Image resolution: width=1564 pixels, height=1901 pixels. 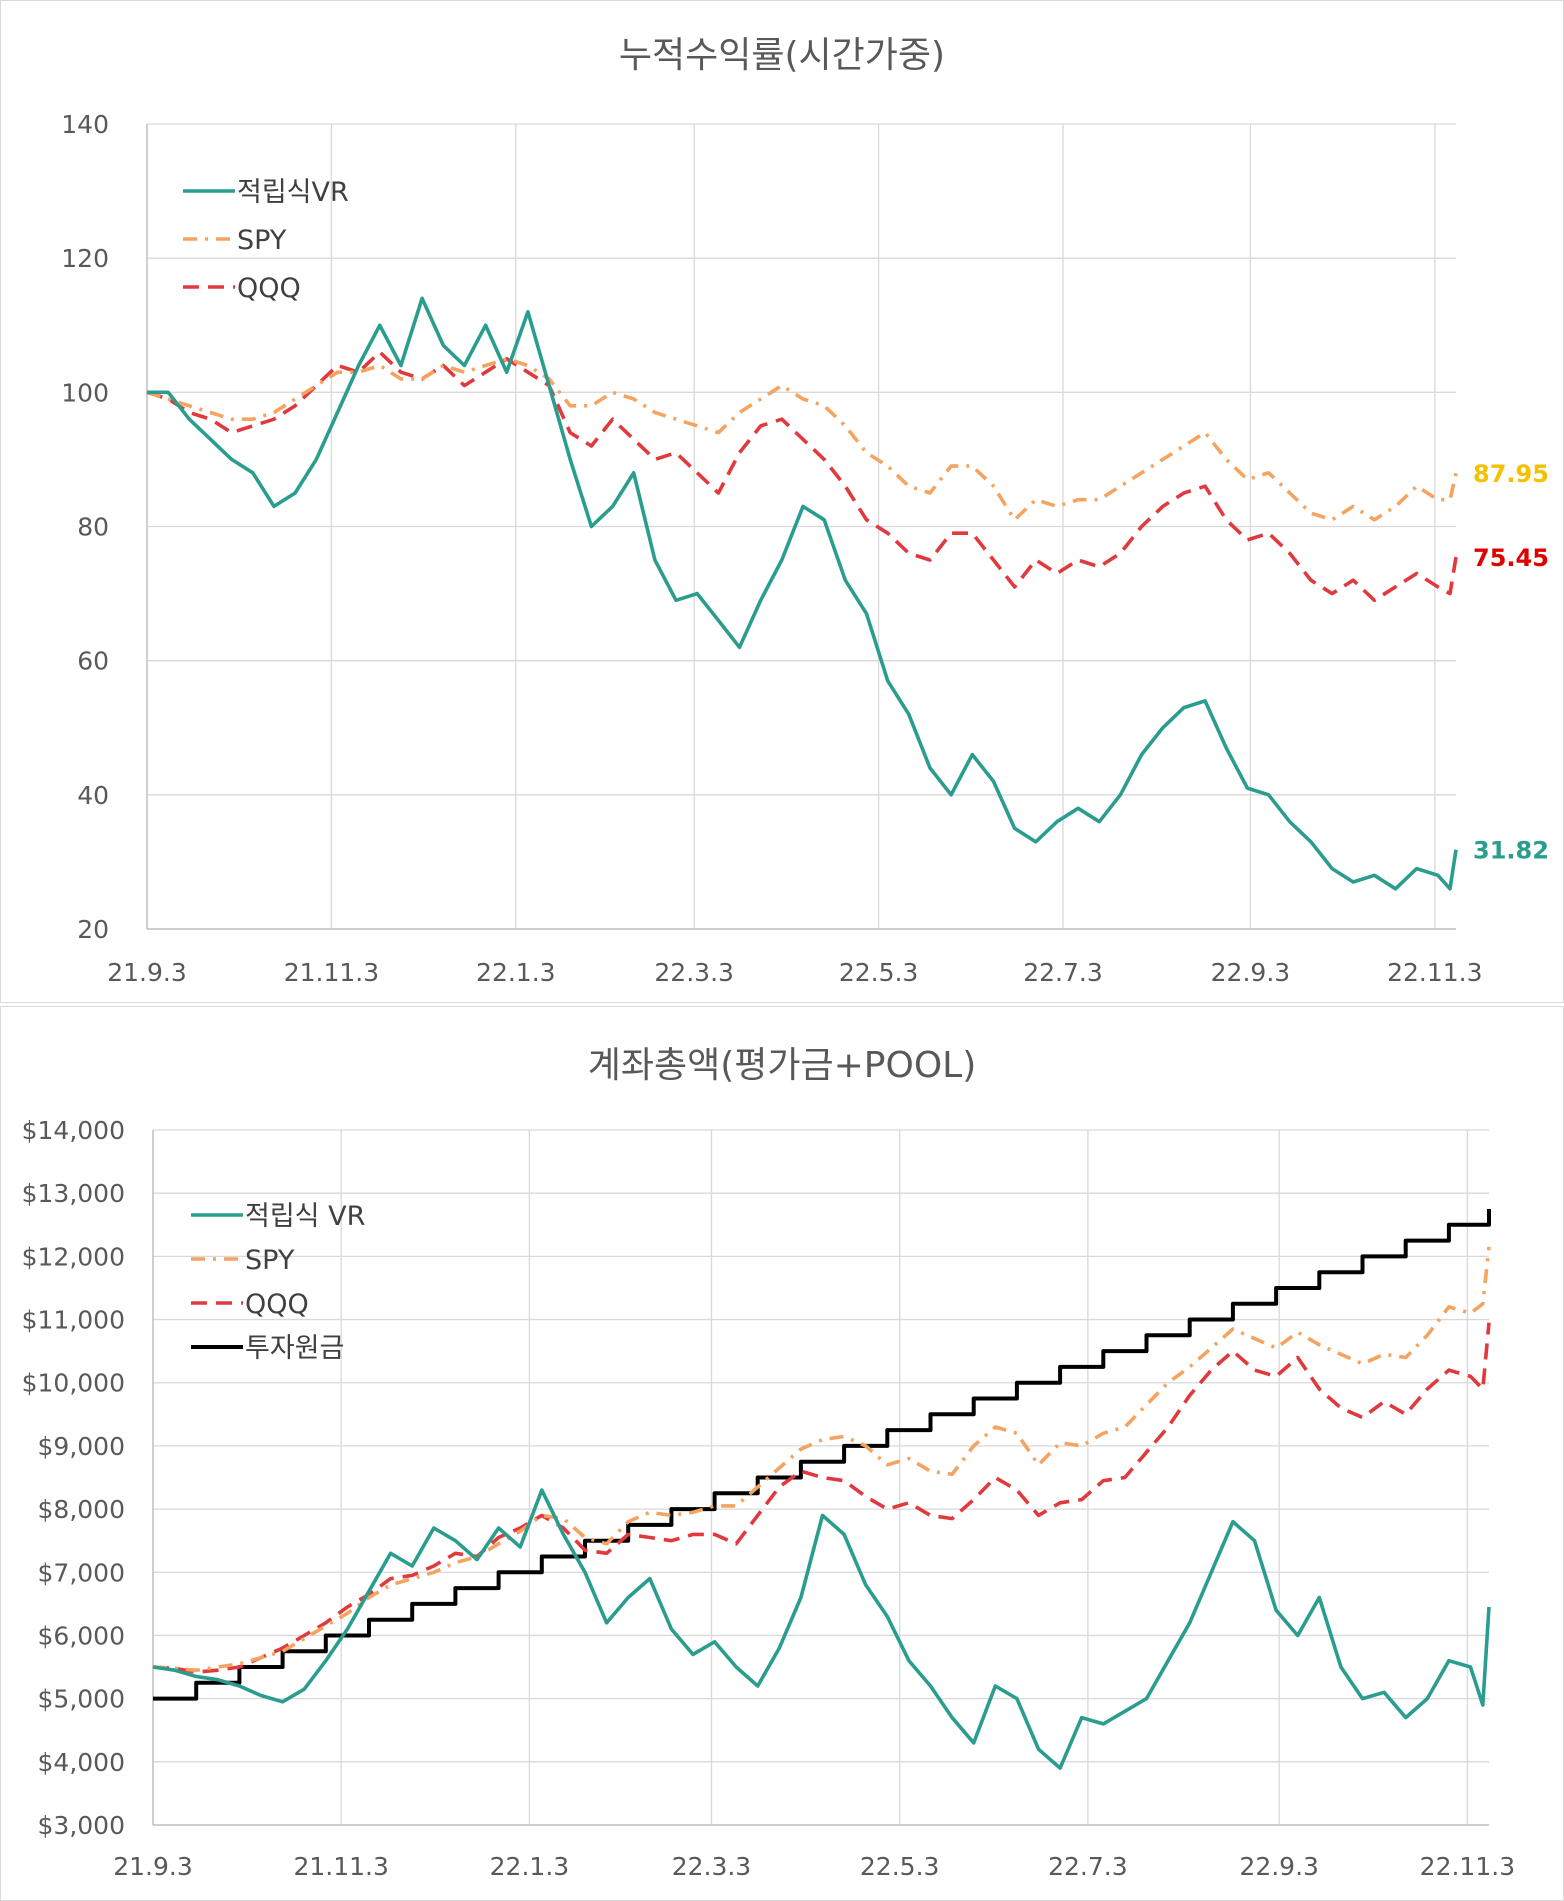 I want to click on end-value-label: 87.95, so click(x=1511, y=474).